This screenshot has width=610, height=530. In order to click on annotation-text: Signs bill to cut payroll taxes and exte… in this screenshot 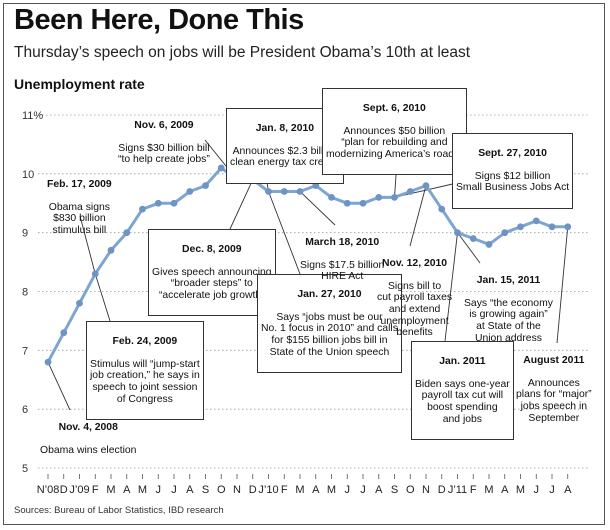, I will do `click(415, 309)`.